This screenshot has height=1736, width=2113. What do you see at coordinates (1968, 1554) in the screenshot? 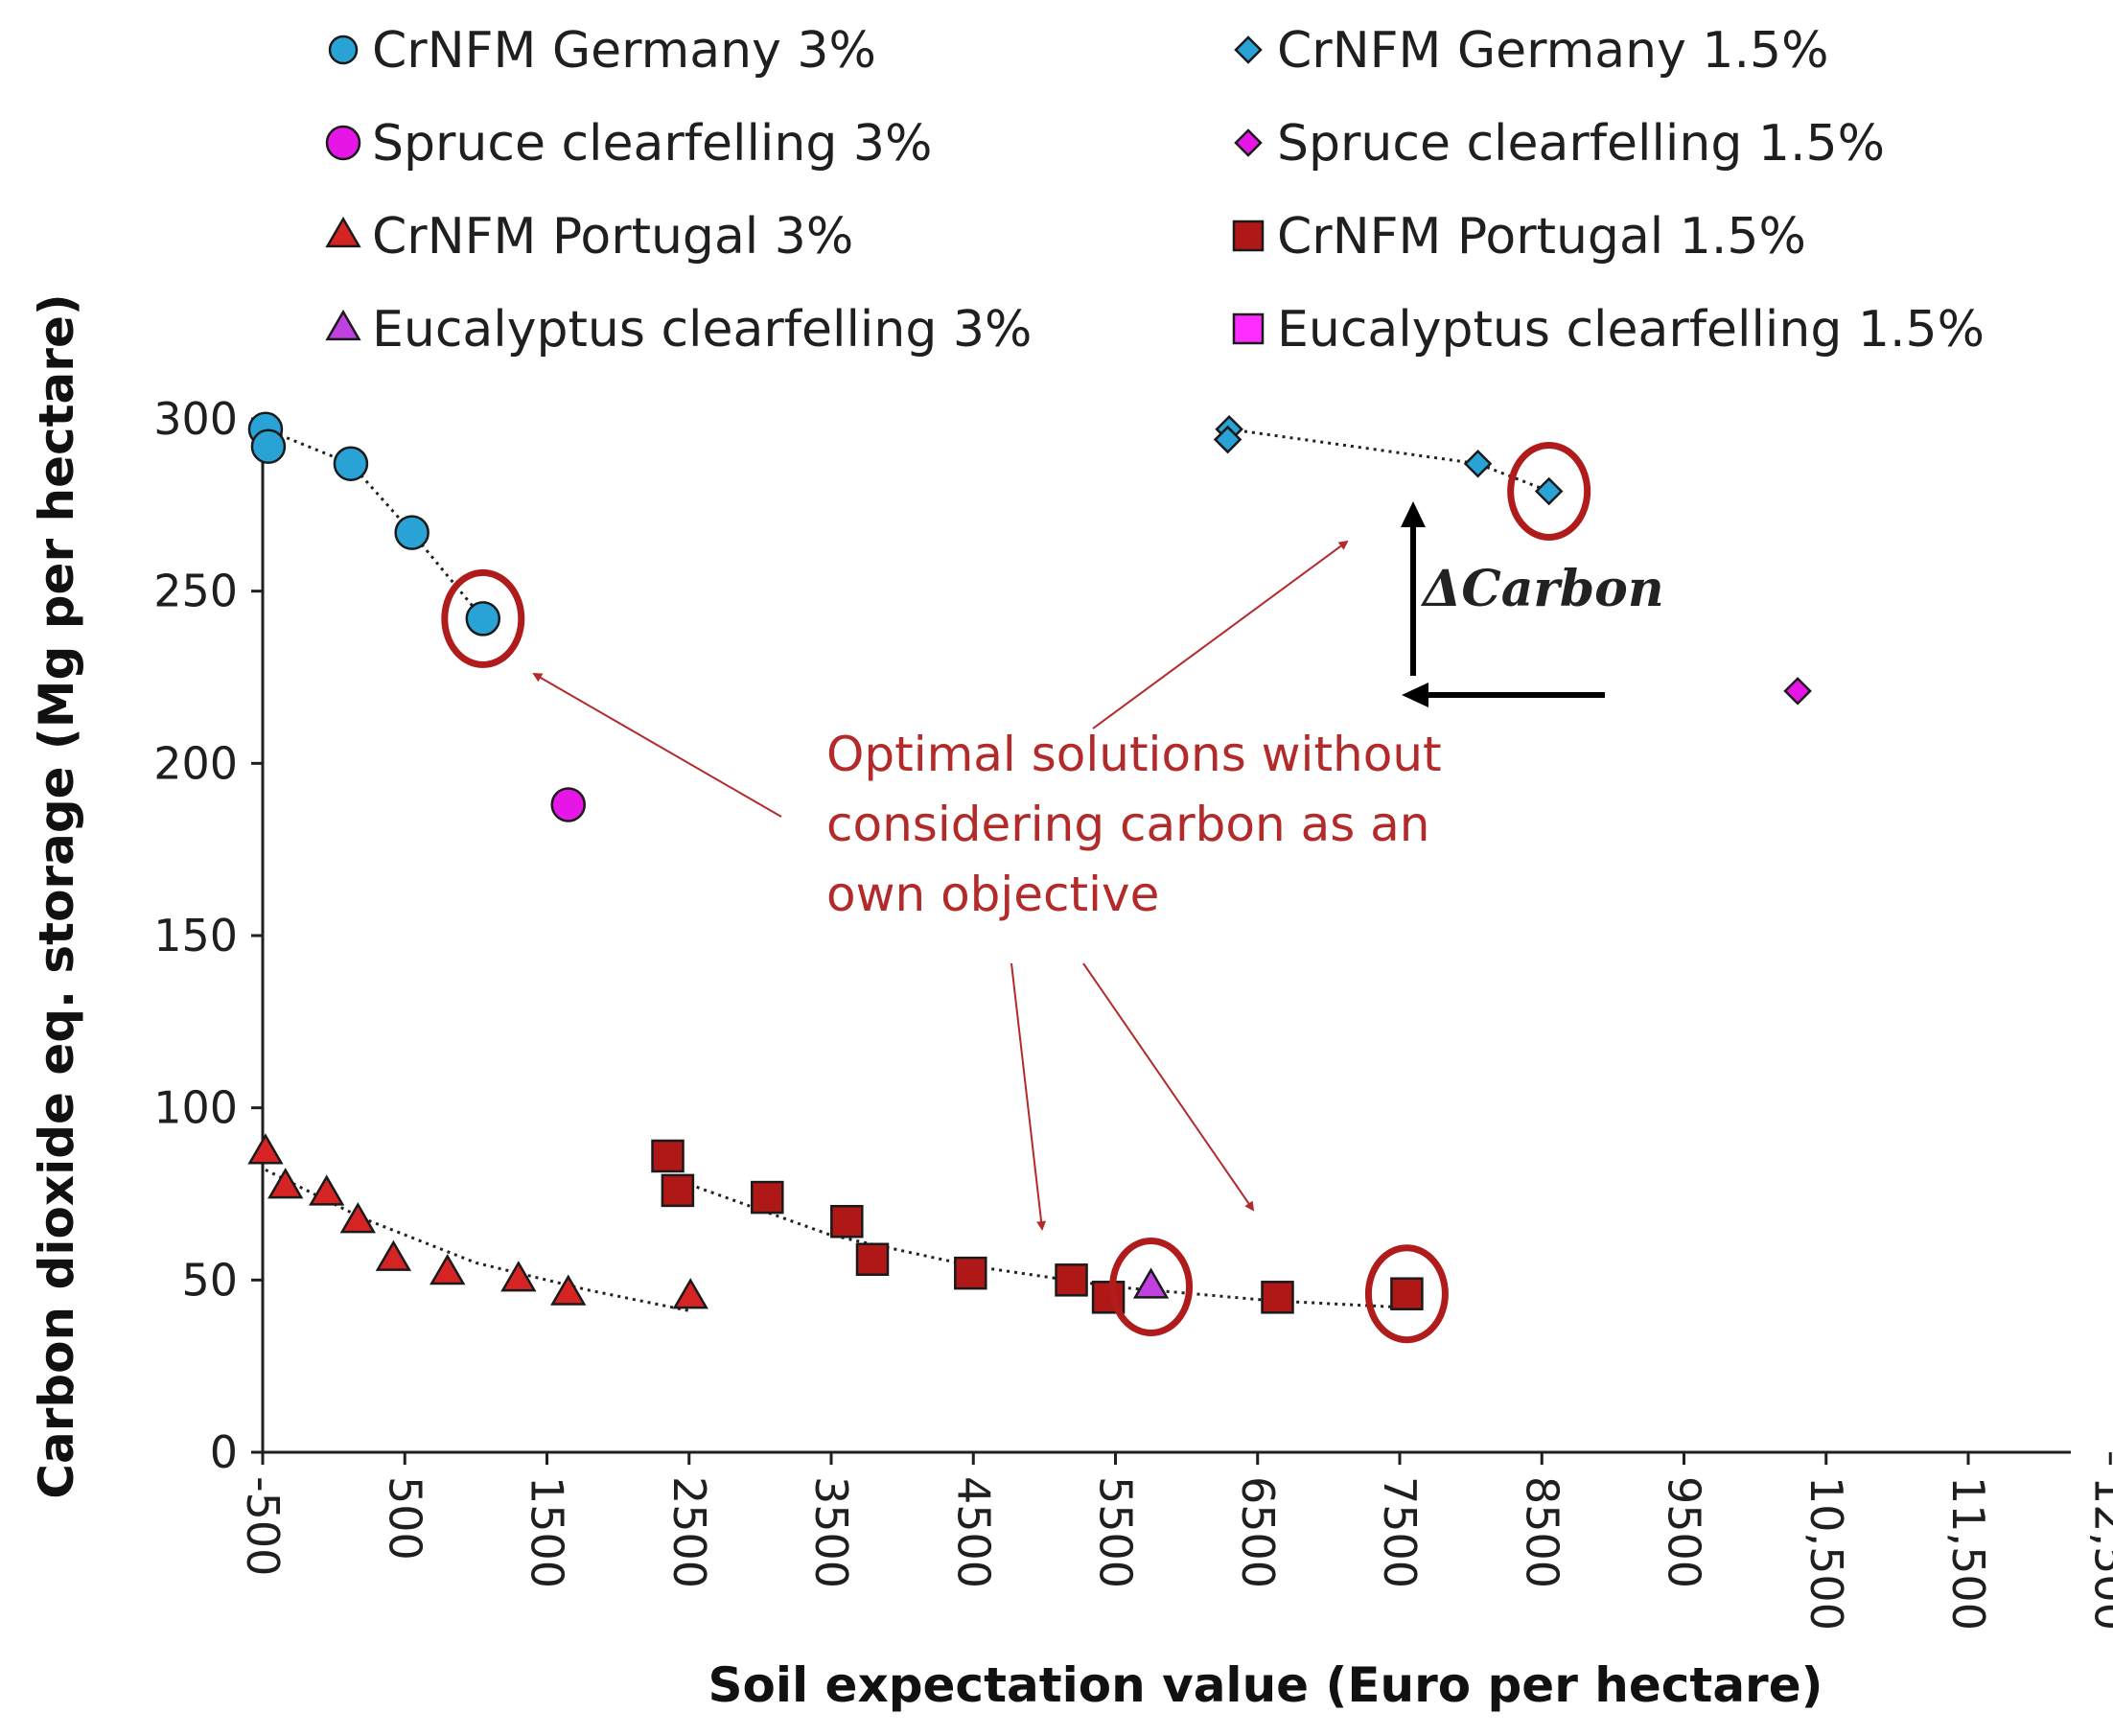
I see `x-tick-label: 11,500` at bounding box center [1968, 1554].